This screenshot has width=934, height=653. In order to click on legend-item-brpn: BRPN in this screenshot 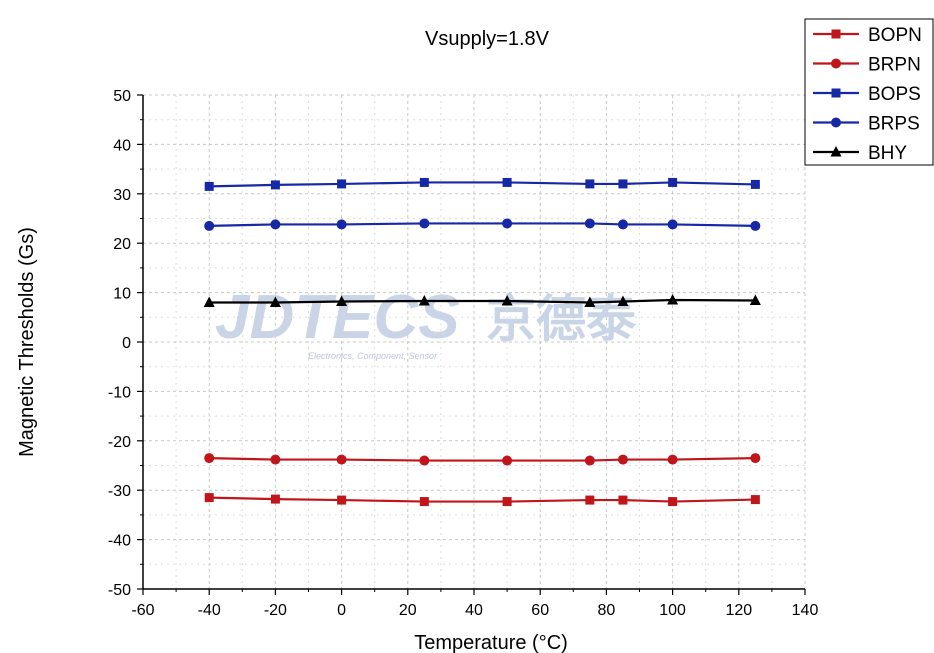, I will do `click(867, 65)`.